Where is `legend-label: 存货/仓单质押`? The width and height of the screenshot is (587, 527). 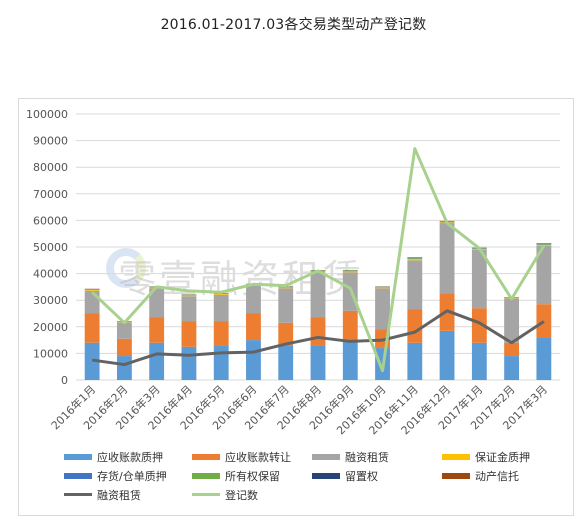
legend-label: 存货/仓单质押 is located at coordinates (132, 476).